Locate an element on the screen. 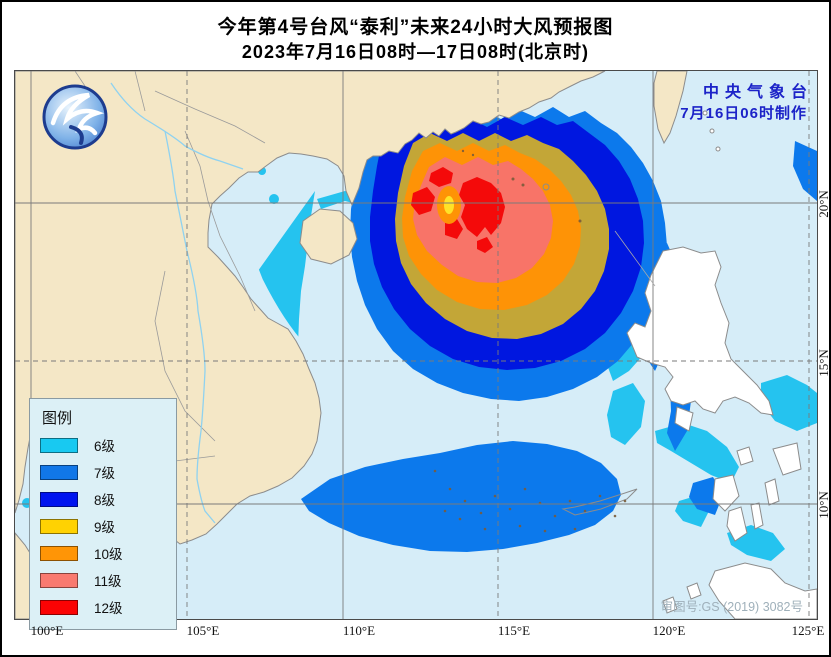 The image size is (831, 657). legend-box: 图例 6级 7级 8级 9级 10级 11级 12级 is located at coordinates (103, 514).